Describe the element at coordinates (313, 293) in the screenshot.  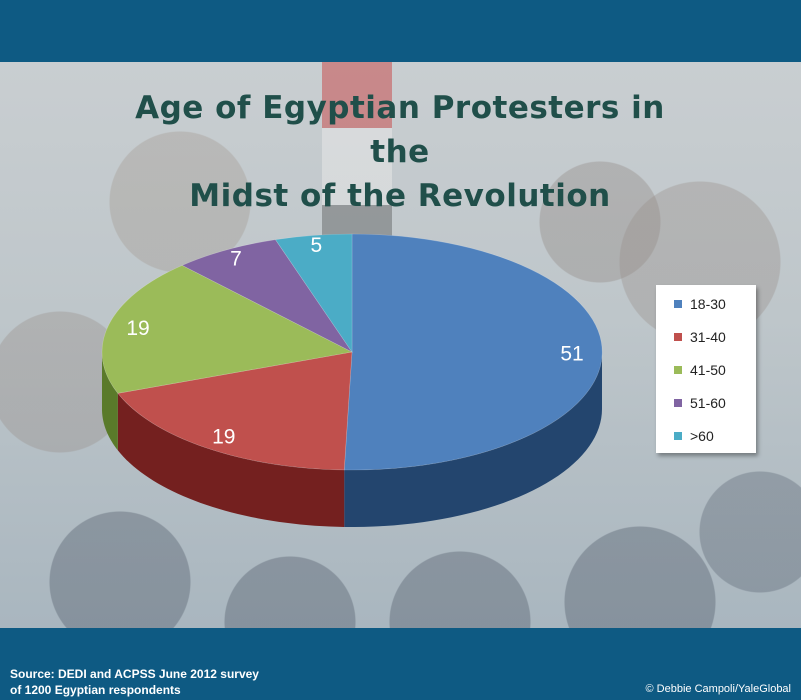
I see `pie-slice->60` at that location.